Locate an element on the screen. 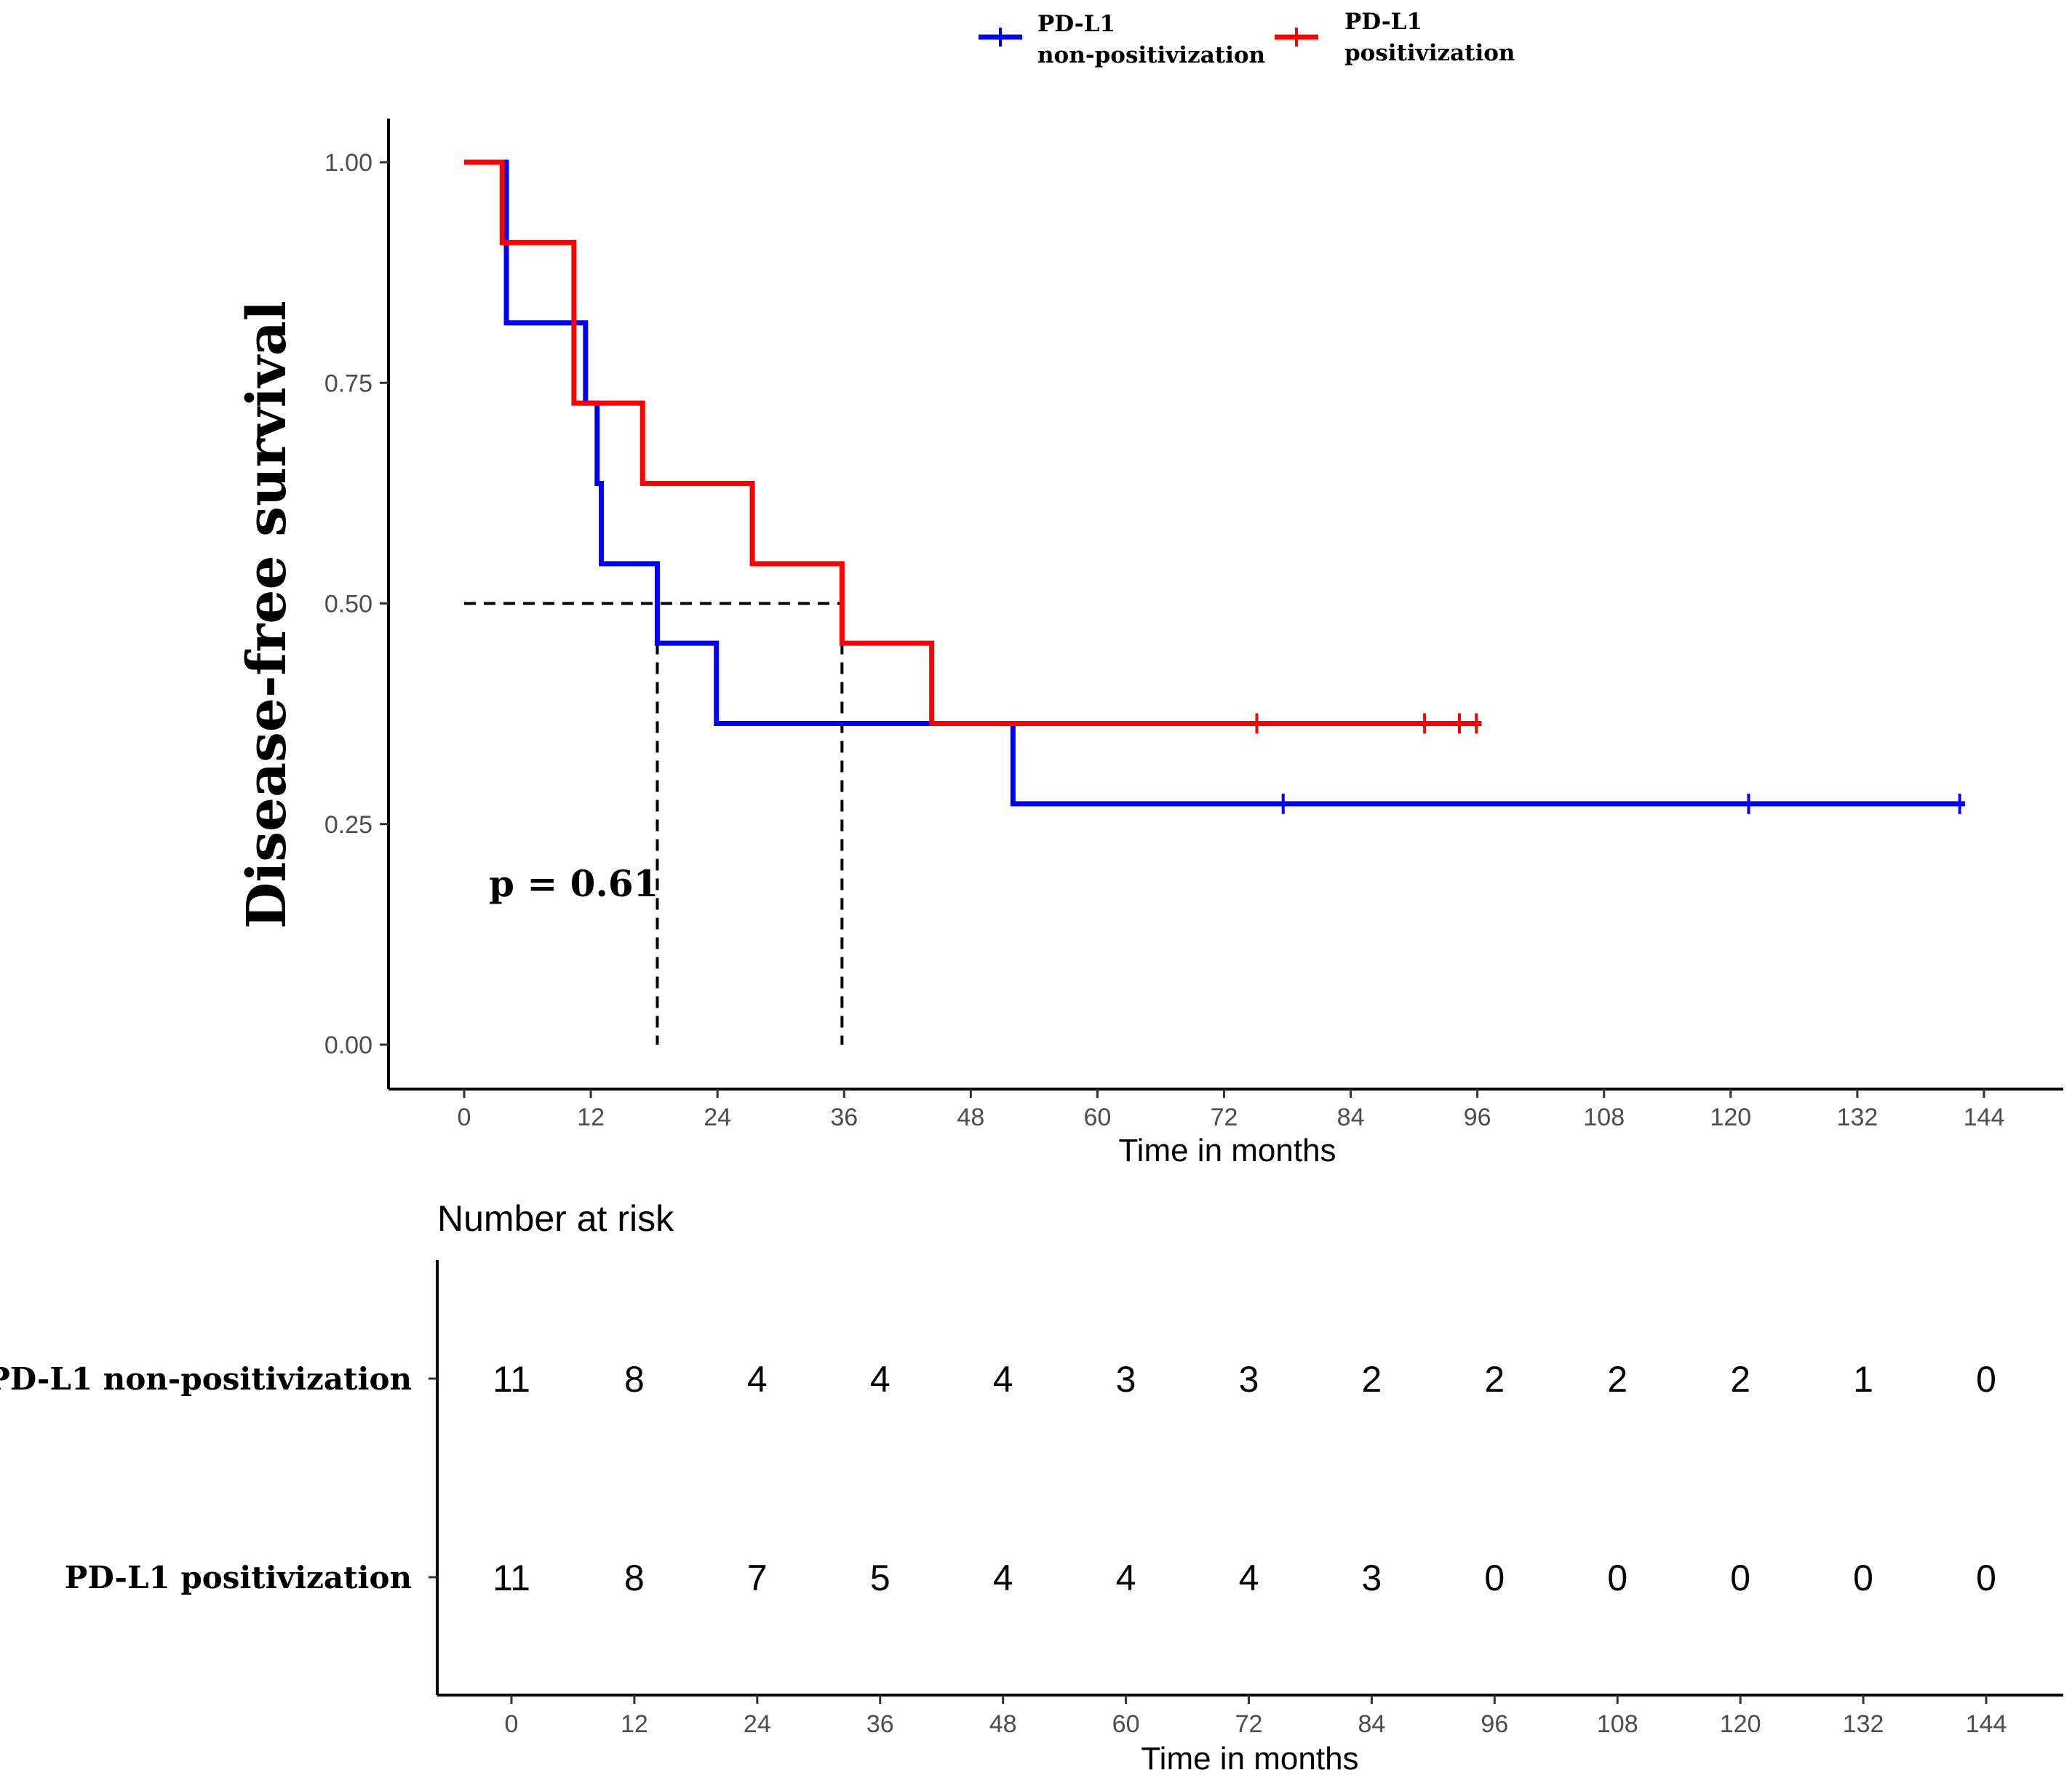 This screenshot has width=2072, height=1778. y-tick-label: 0.25 is located at coordinates (348, 825).